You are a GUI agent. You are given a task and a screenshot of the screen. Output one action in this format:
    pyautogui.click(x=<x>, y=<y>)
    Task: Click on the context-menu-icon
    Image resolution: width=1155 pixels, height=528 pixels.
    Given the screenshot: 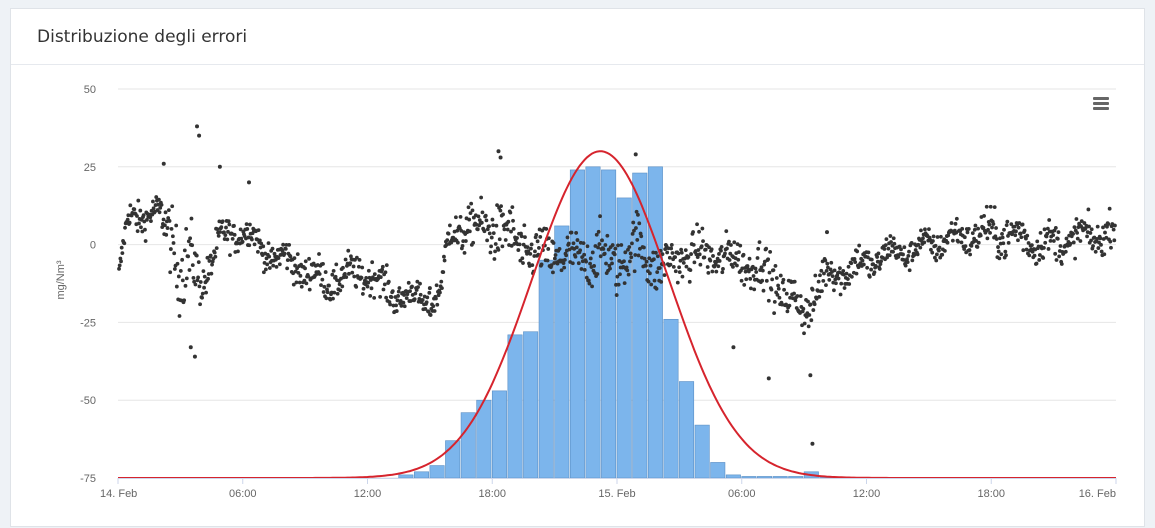 What is the action you would take?
    pyautogui.click(x=1101, y=103)
    